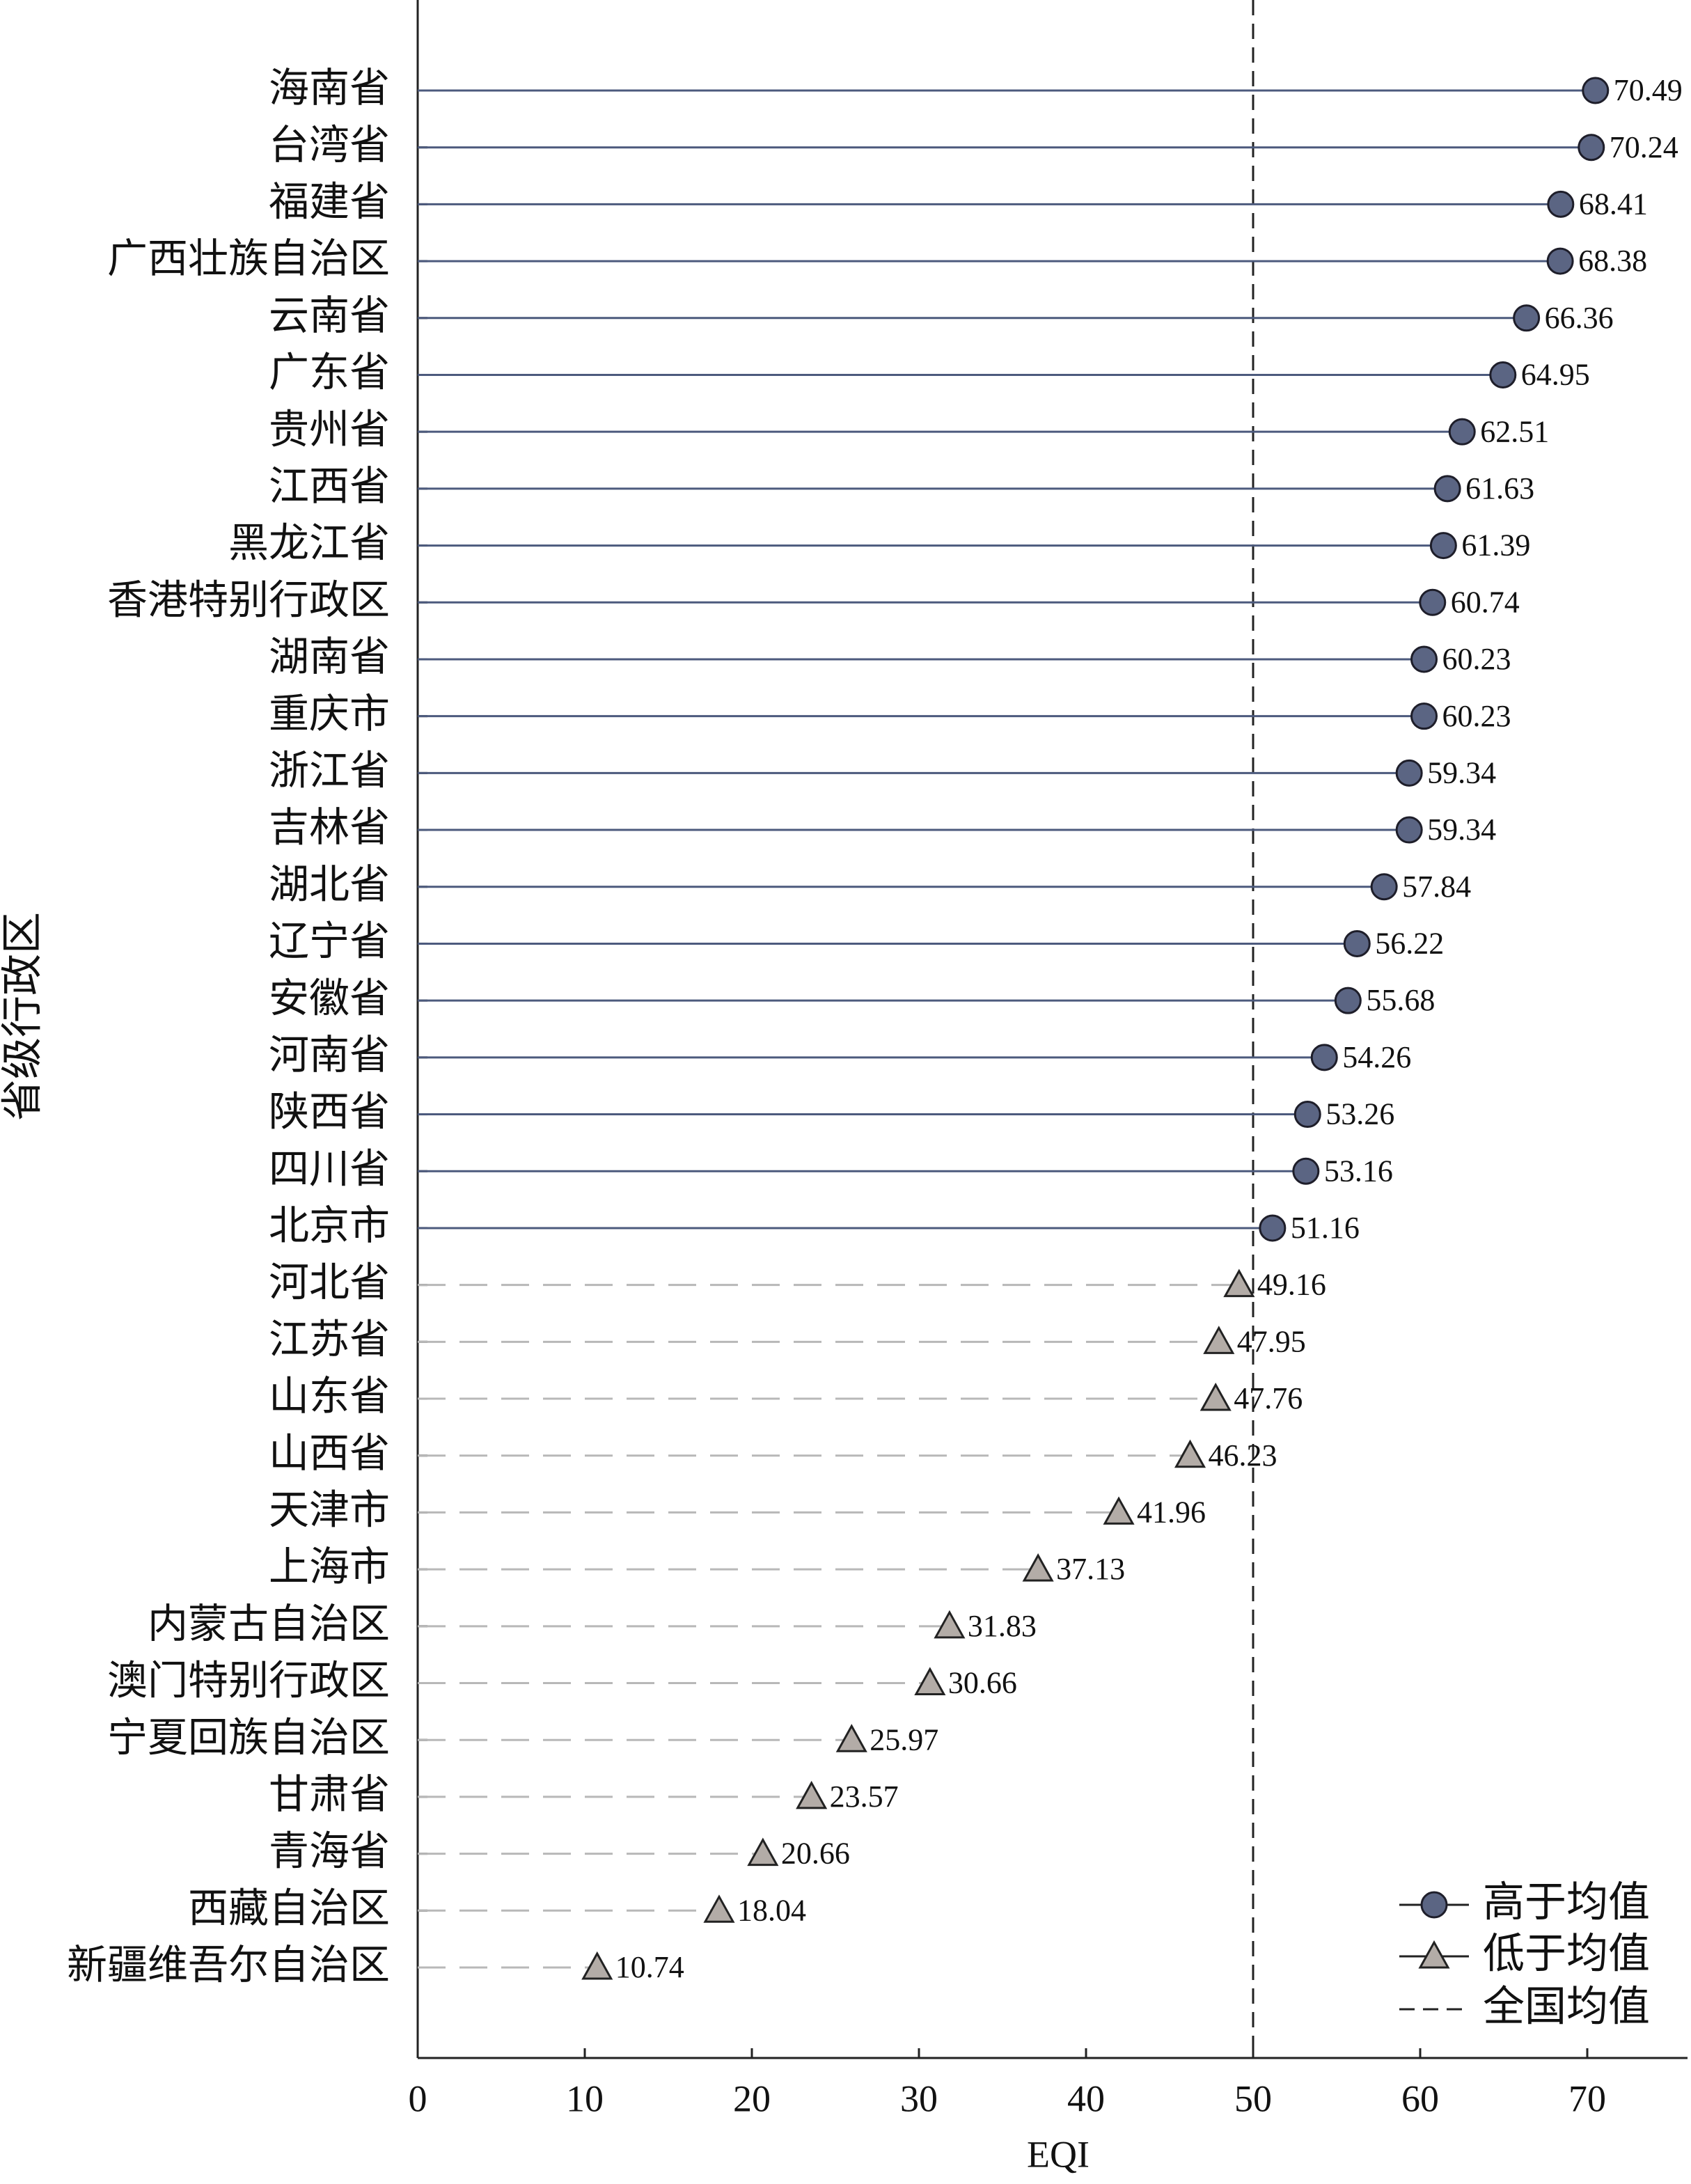  I want to click on y-tick-label: 陕西省, so click(329, 1112).